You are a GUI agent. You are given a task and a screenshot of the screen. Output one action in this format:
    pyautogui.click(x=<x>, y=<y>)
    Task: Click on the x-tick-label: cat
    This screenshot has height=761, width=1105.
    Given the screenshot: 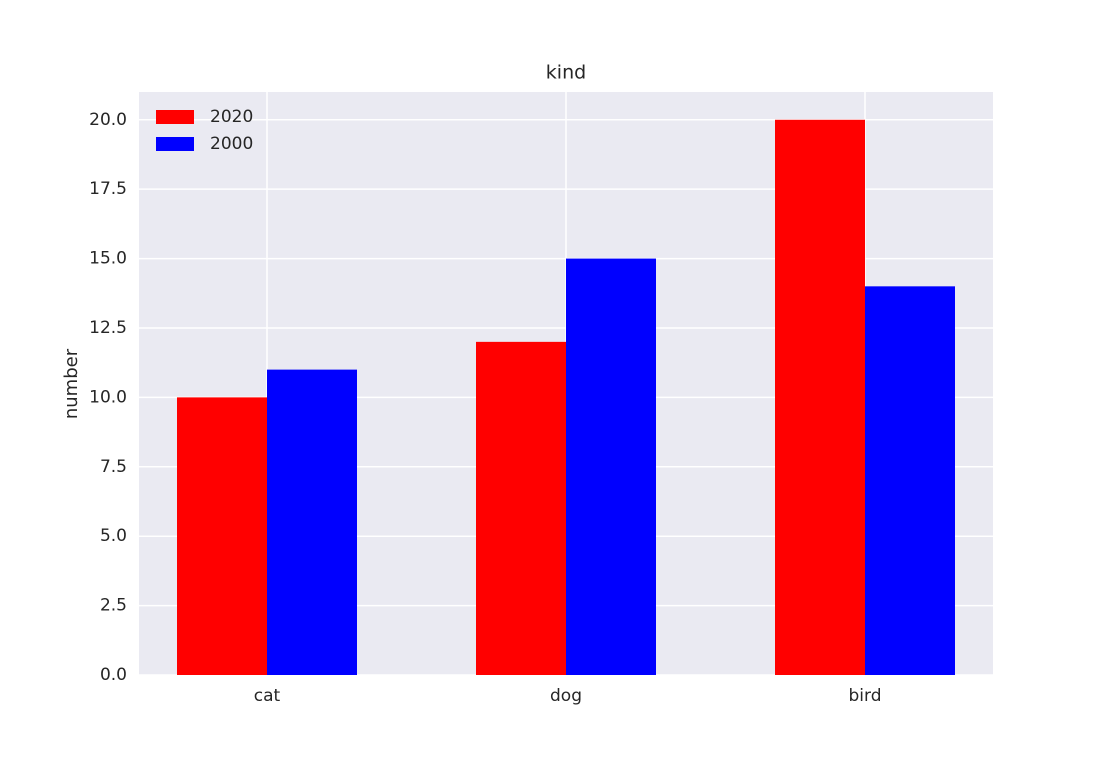 What is the action you would take?
    pyautogui.click(x=267, y=696)
    